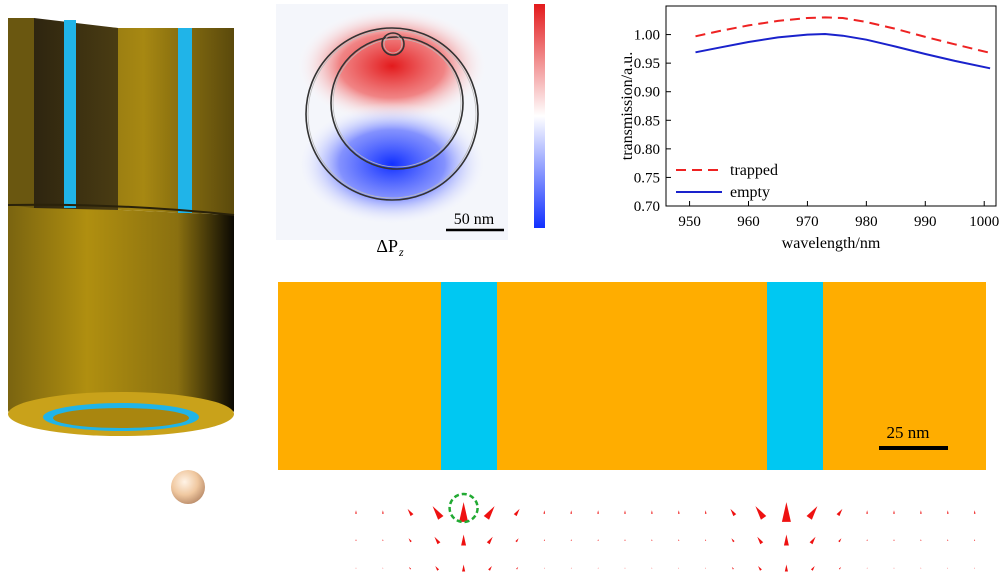 This screenshot has width=1000, height=587. I want to click on series-line-empty, so click(843, 51).